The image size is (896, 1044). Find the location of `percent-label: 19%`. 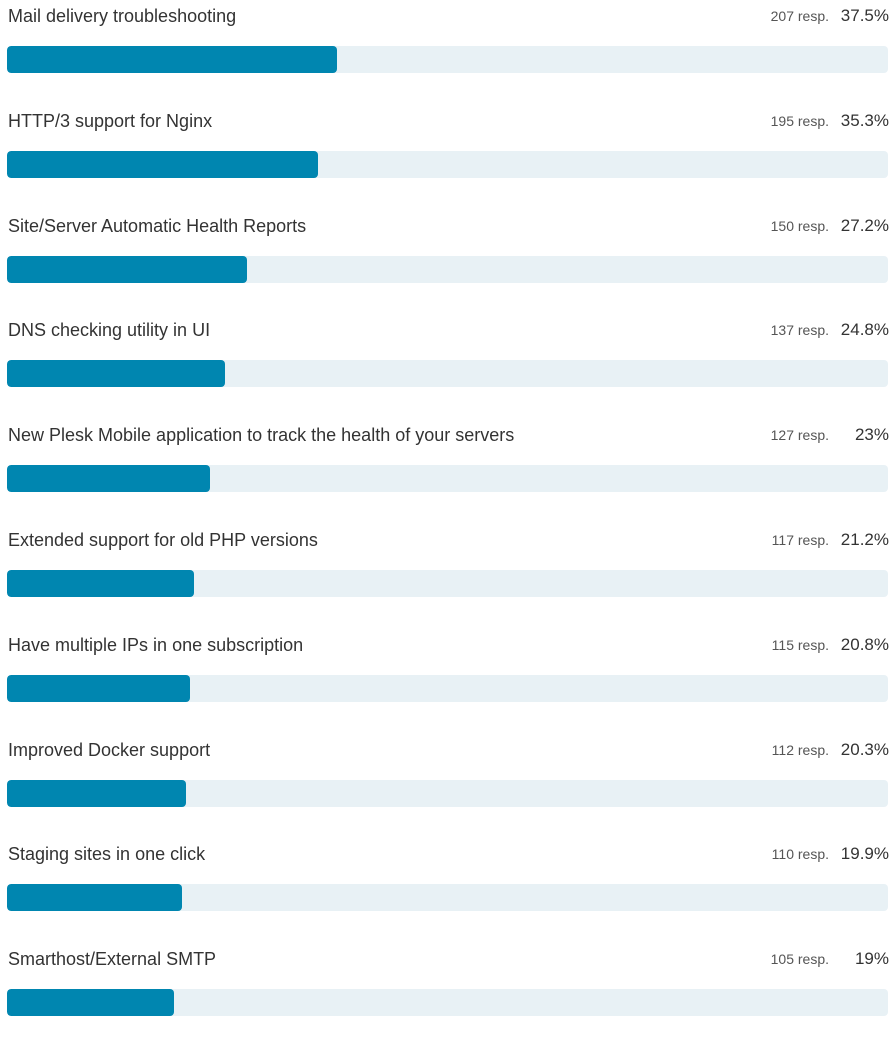

percent-label: 19% is located at coordinates (871, 959).